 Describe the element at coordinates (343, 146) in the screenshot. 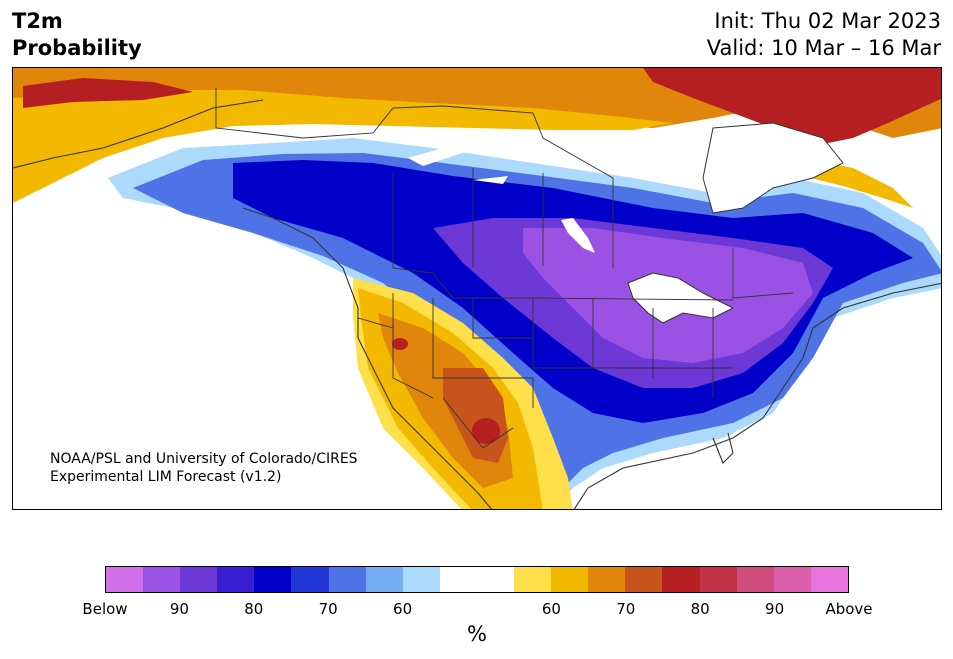

I see `north-warm-yellow` at that location.